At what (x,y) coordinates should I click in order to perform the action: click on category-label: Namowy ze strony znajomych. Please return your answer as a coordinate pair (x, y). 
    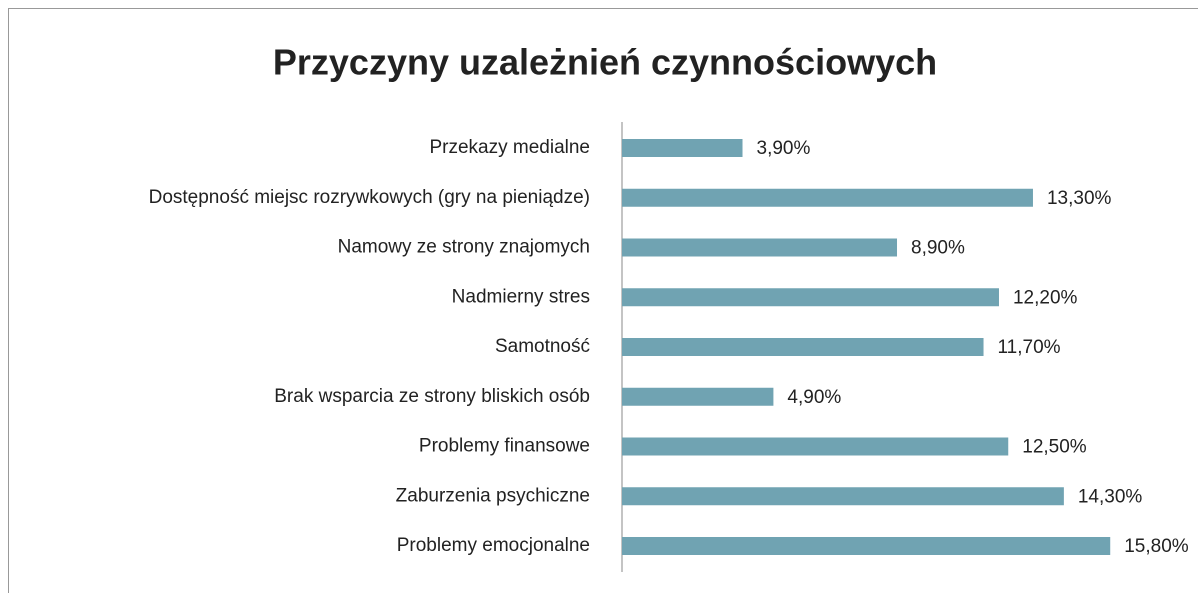
    Looking at the image, I should click on (464, 247).